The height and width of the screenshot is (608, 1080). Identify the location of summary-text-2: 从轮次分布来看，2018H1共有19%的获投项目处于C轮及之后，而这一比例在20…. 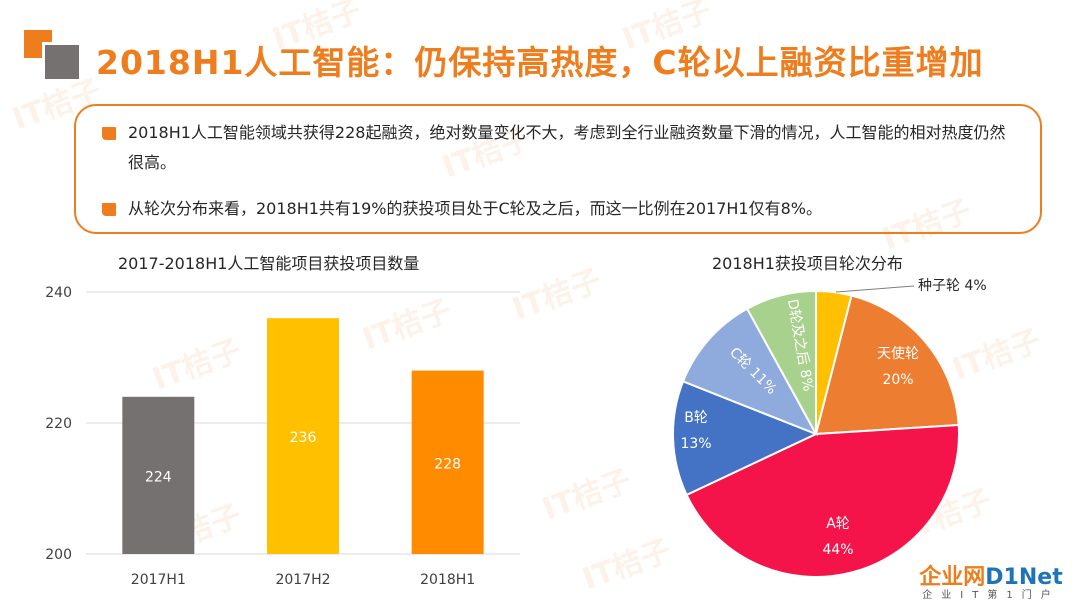
(475, 208).